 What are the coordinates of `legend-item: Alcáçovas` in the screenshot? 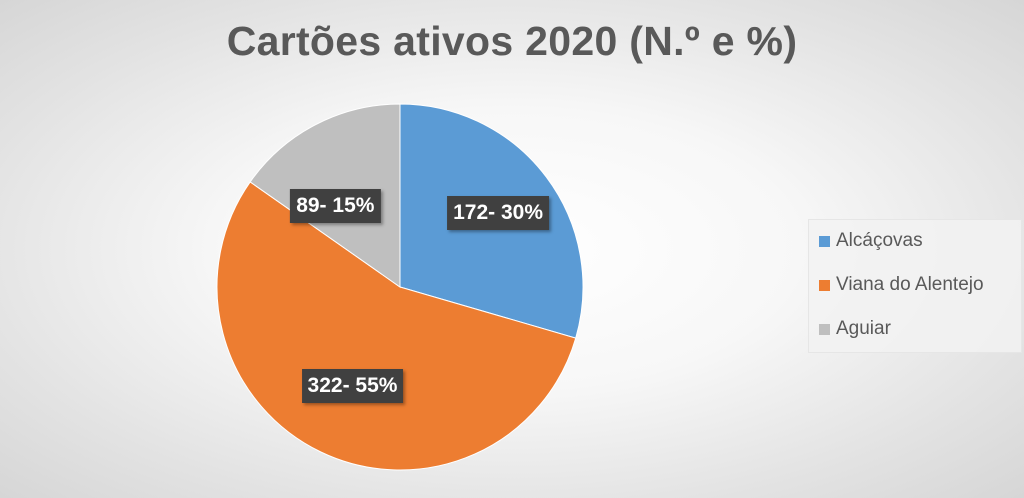 It's located at (871, 241).